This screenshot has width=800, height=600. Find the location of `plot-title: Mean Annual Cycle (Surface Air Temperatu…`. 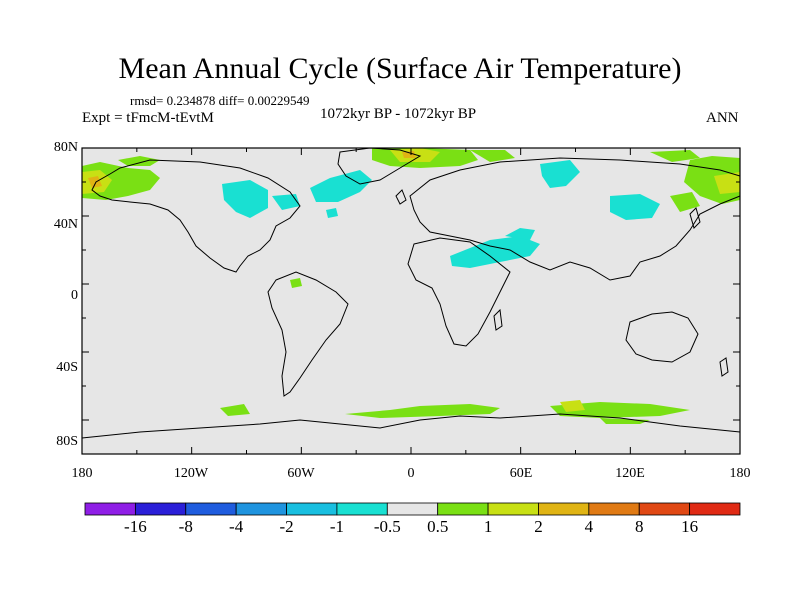

plot-title: Mean Annual Cycle (Surface Air Temperatu… is located at coordinates (400, 68).